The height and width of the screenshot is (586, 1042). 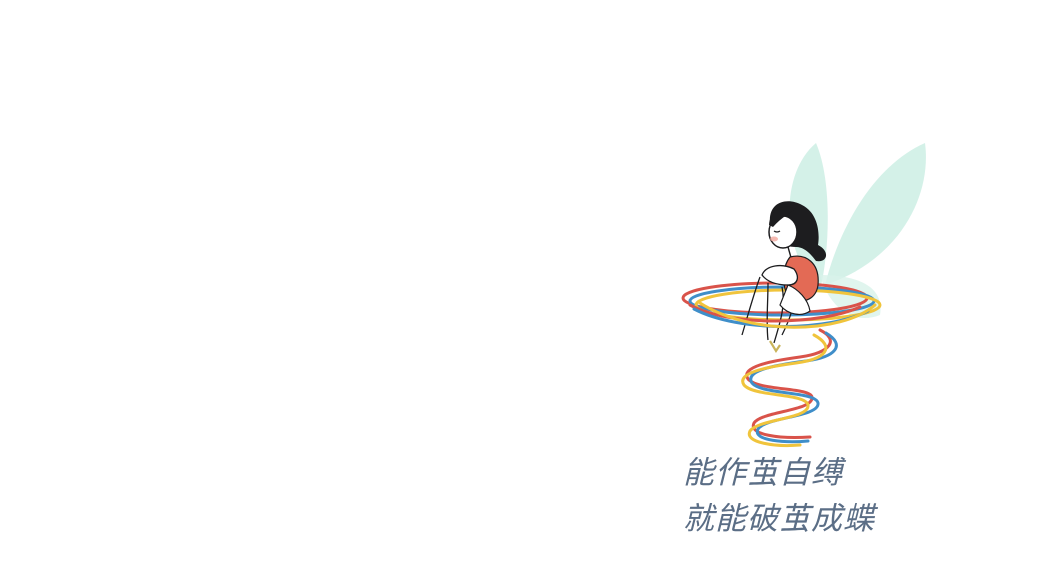 I want to click on fairy-illustration, so click(x=803, y=295).